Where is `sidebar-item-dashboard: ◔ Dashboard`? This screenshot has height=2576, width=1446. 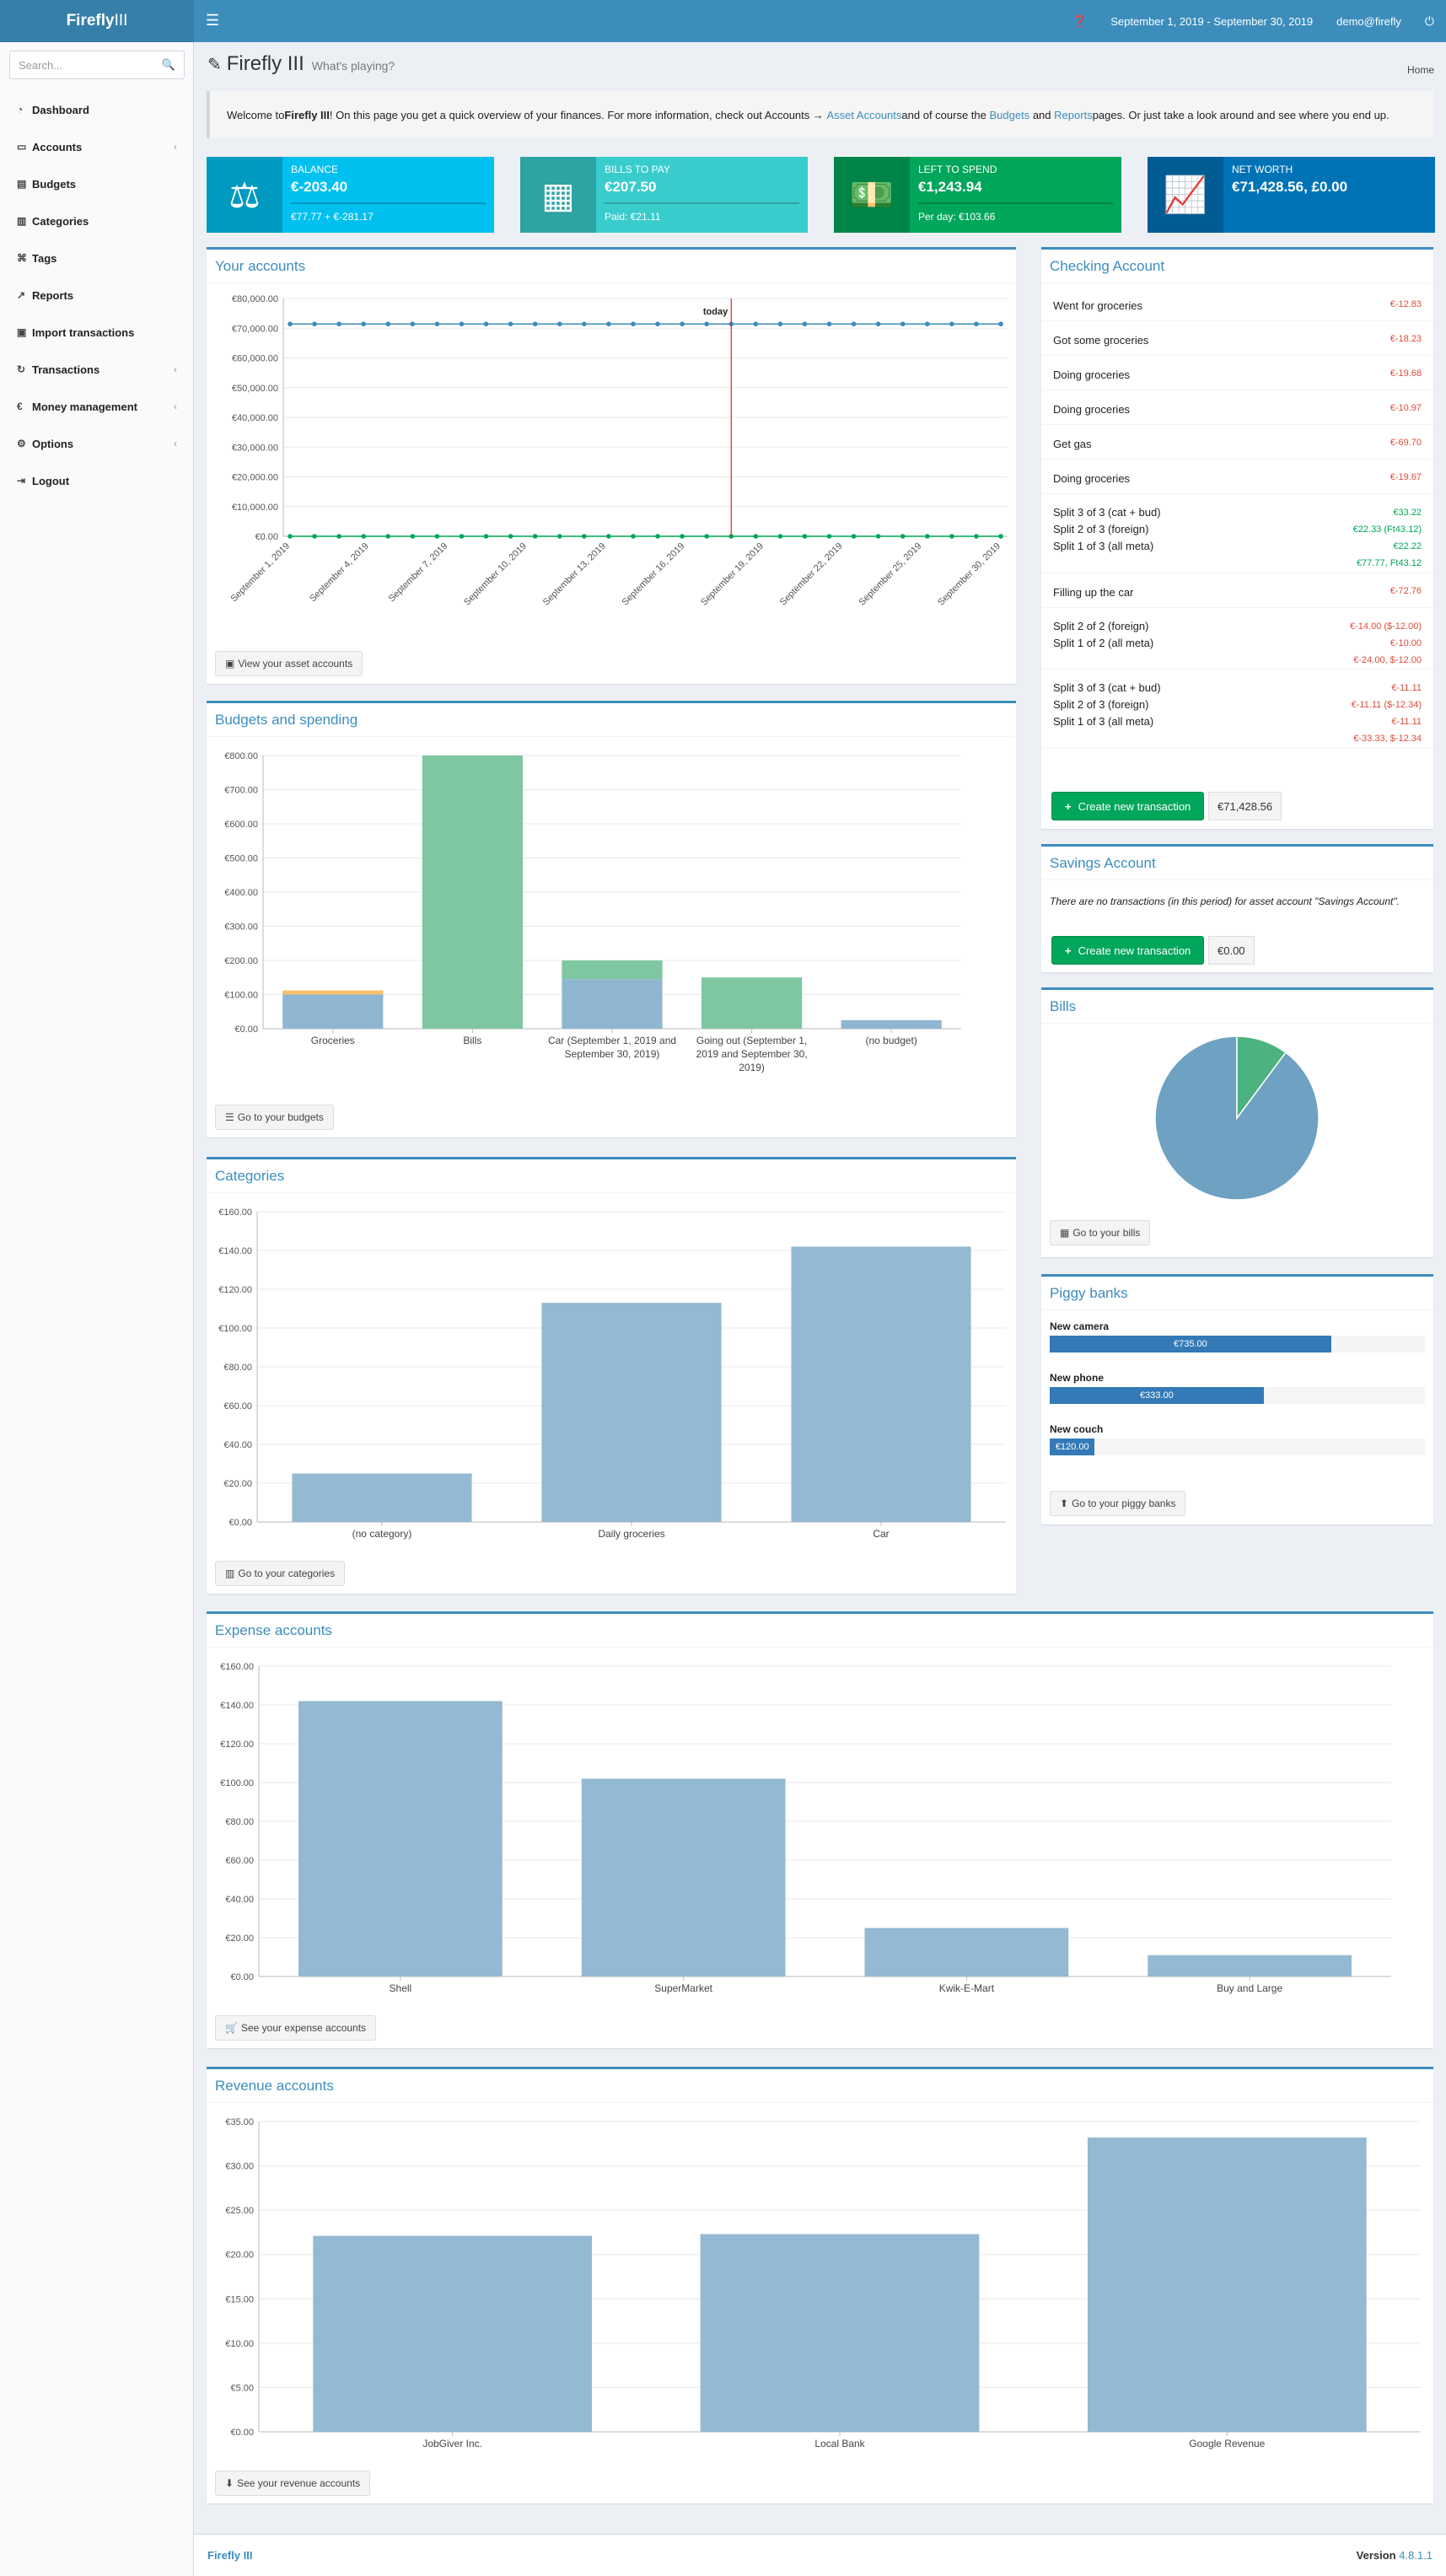 sidebar-item-dashboard: ◔ Dashboard is located at coordinates (97, 110).